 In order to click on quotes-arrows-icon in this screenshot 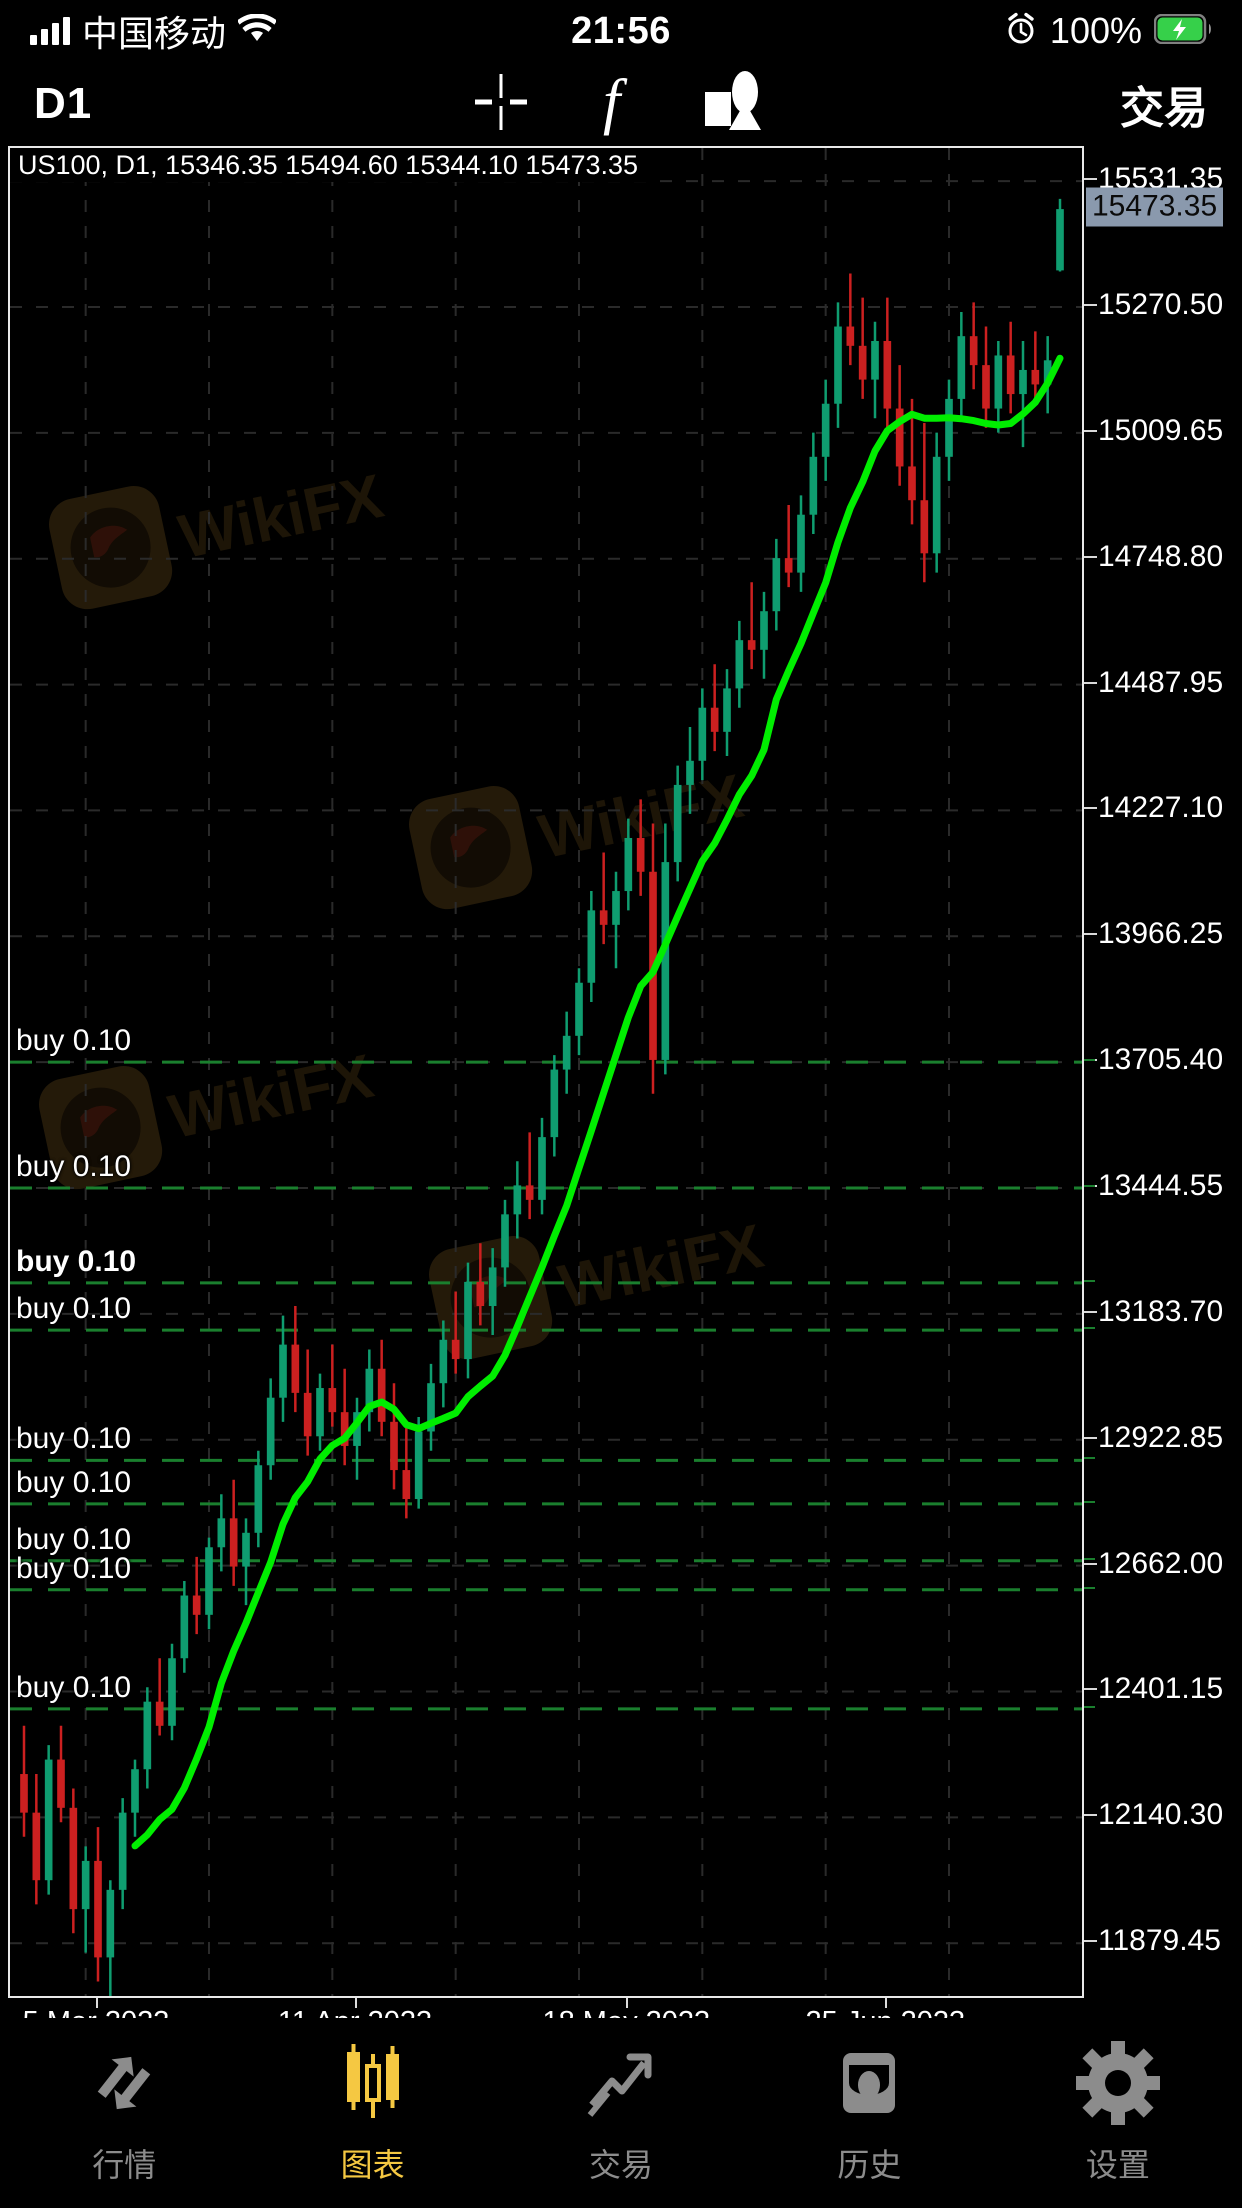, I will do `click(124, 2083)`.